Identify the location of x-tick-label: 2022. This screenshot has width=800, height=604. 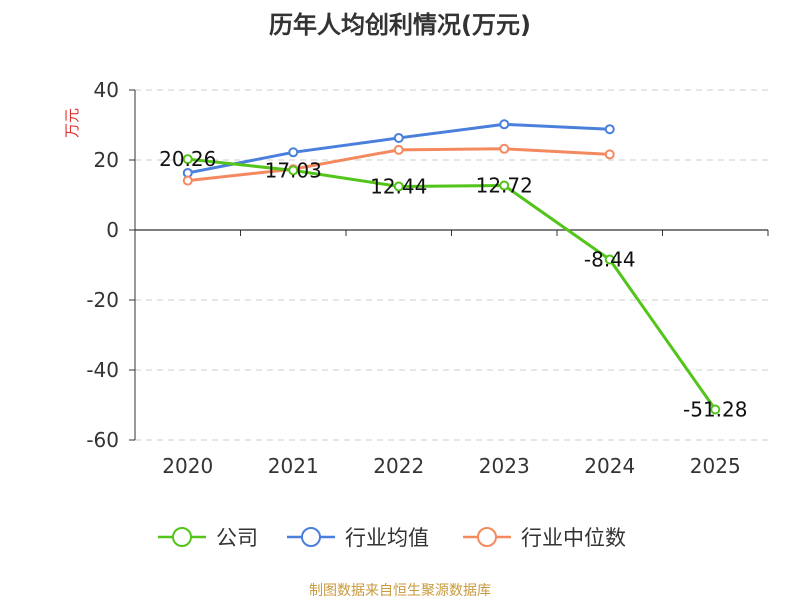
(398, 466).